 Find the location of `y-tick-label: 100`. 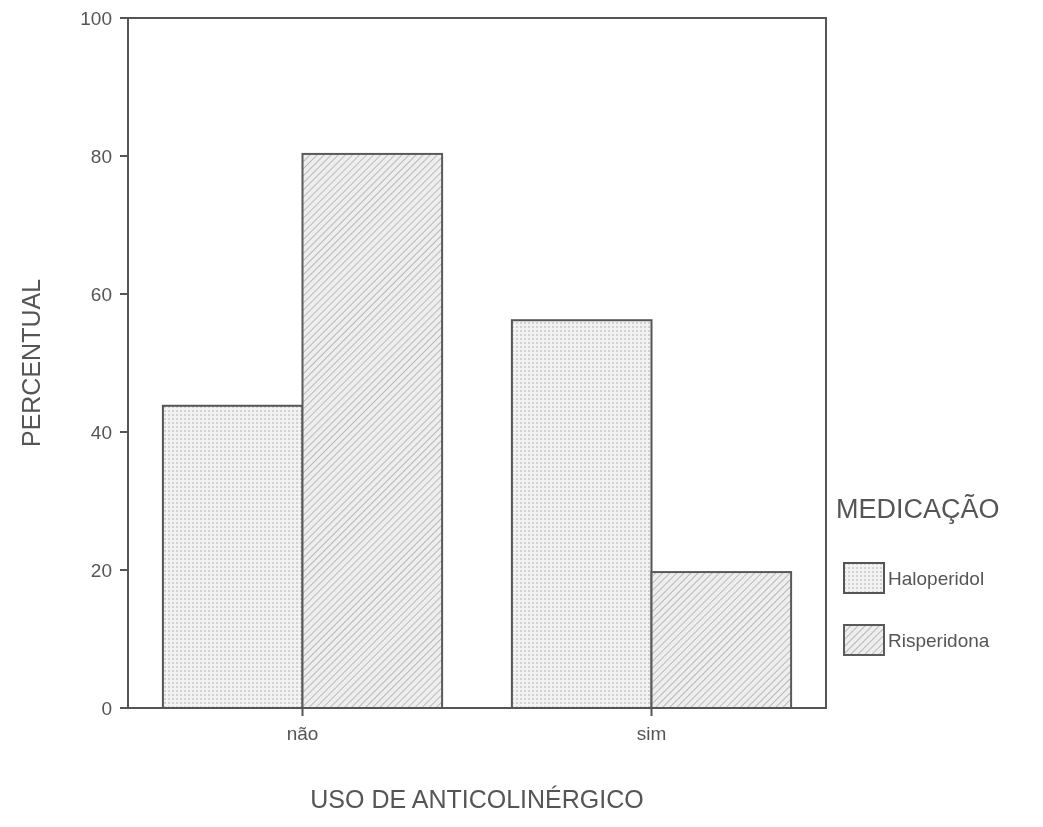

y-tick-label: 100 is located at coordinates (96, 18).